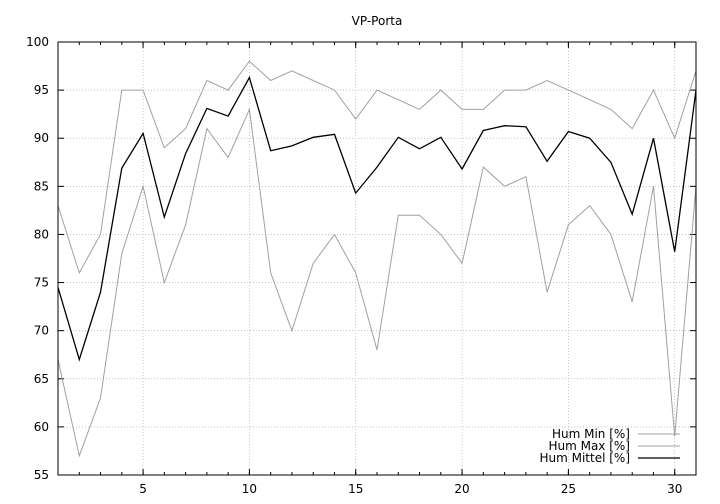 This screenshot has height=504, width=720. What do you see at coordinates (41, 331) in the screenshot?
I see `y-tick-label: 70` at bounding box center [41, 331].